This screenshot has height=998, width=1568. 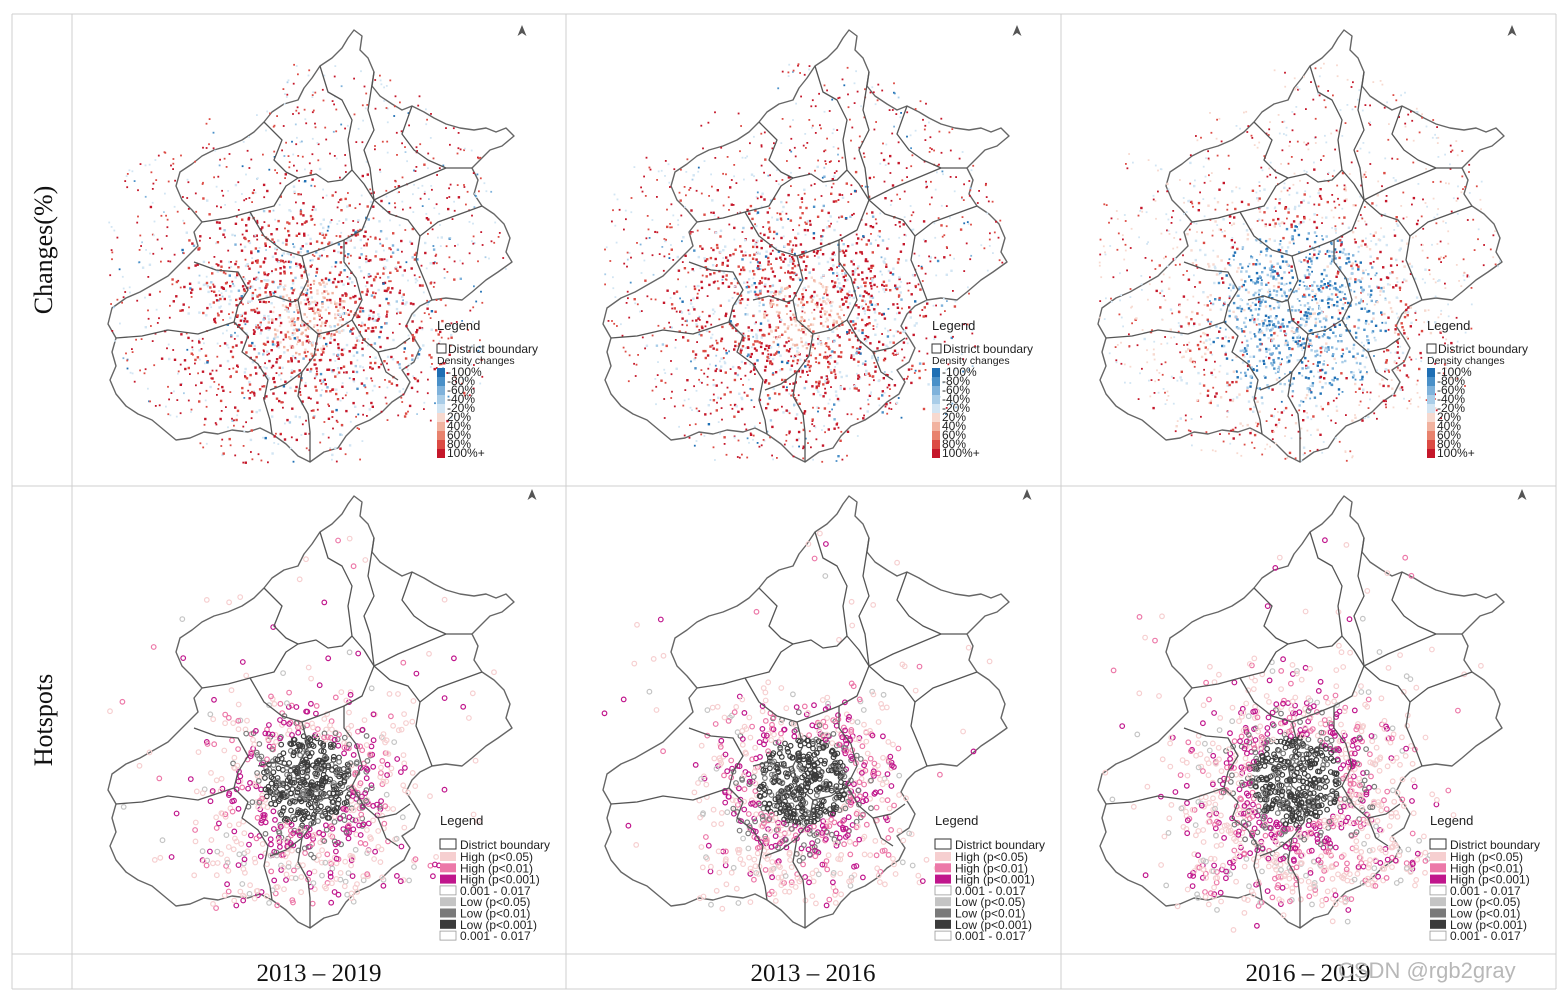 What do you see at coordinates (441, 426) in the screenshot?
I see `legend-swatch` at bounding box center [441, 426].